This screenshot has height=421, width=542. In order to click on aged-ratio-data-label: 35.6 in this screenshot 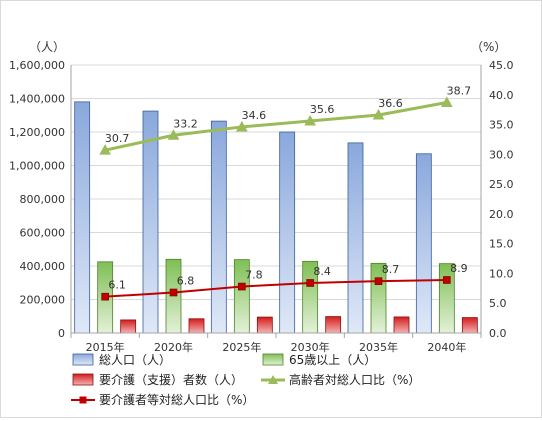, I will do `click(322, 109)`.